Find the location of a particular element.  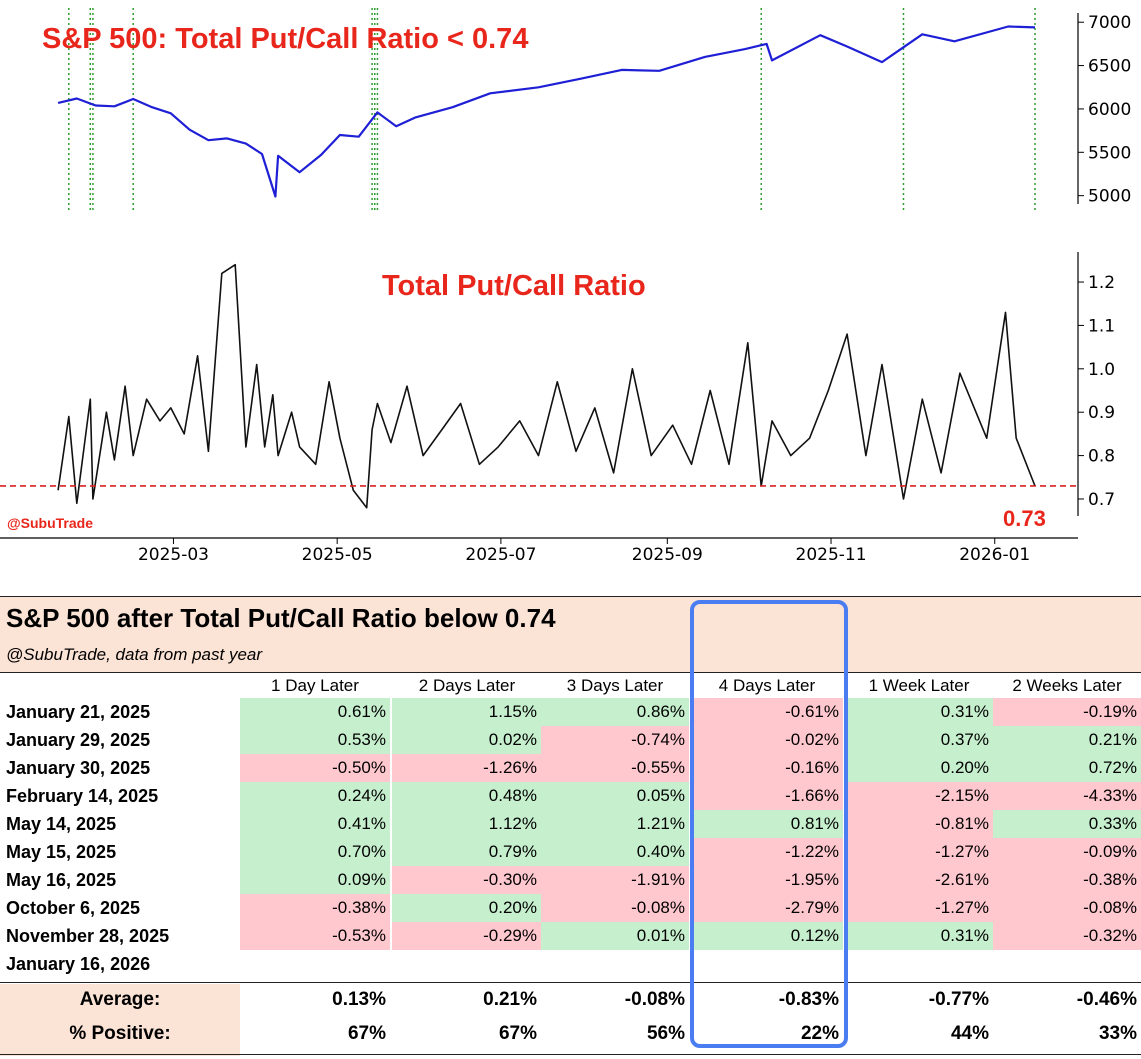

pcr-chart-title: Total Put/Call Ratio is located at coordinates (514, 286).